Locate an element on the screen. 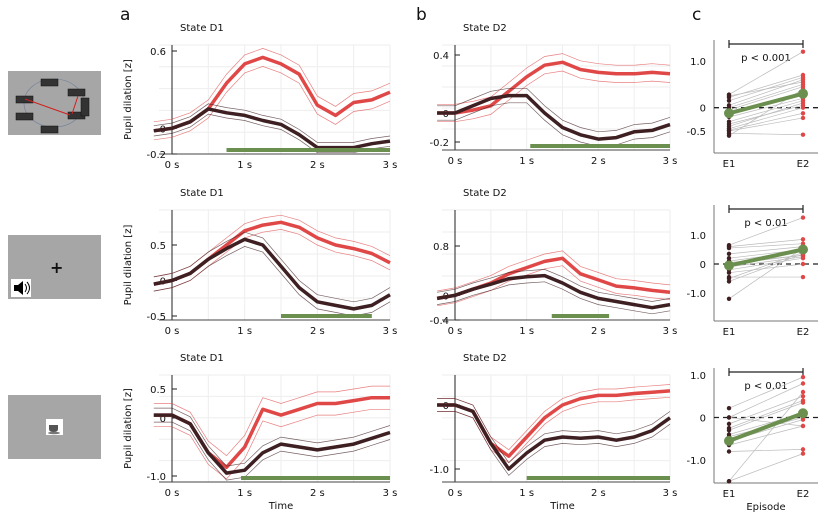 The height and width of the screenshot is (517, 830). cup-glyph is located at coordinates (53, 428).